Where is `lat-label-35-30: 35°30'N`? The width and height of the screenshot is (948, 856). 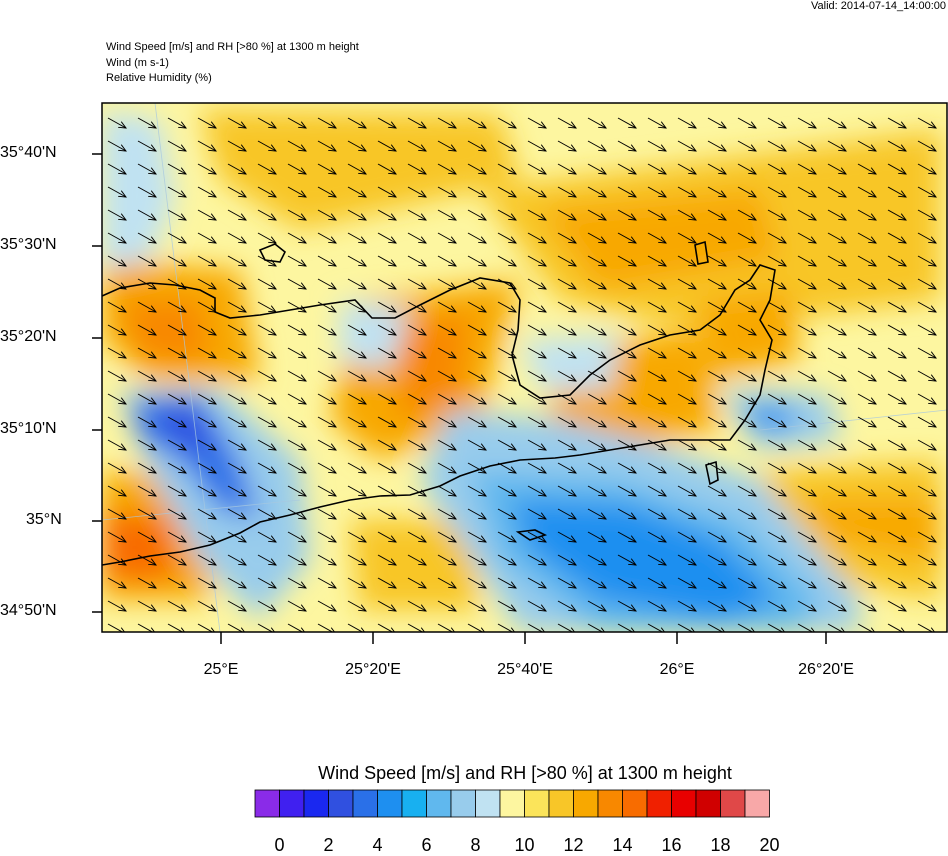 lat-label-35-30: 35°30'N is located at coordinates (28, 244).